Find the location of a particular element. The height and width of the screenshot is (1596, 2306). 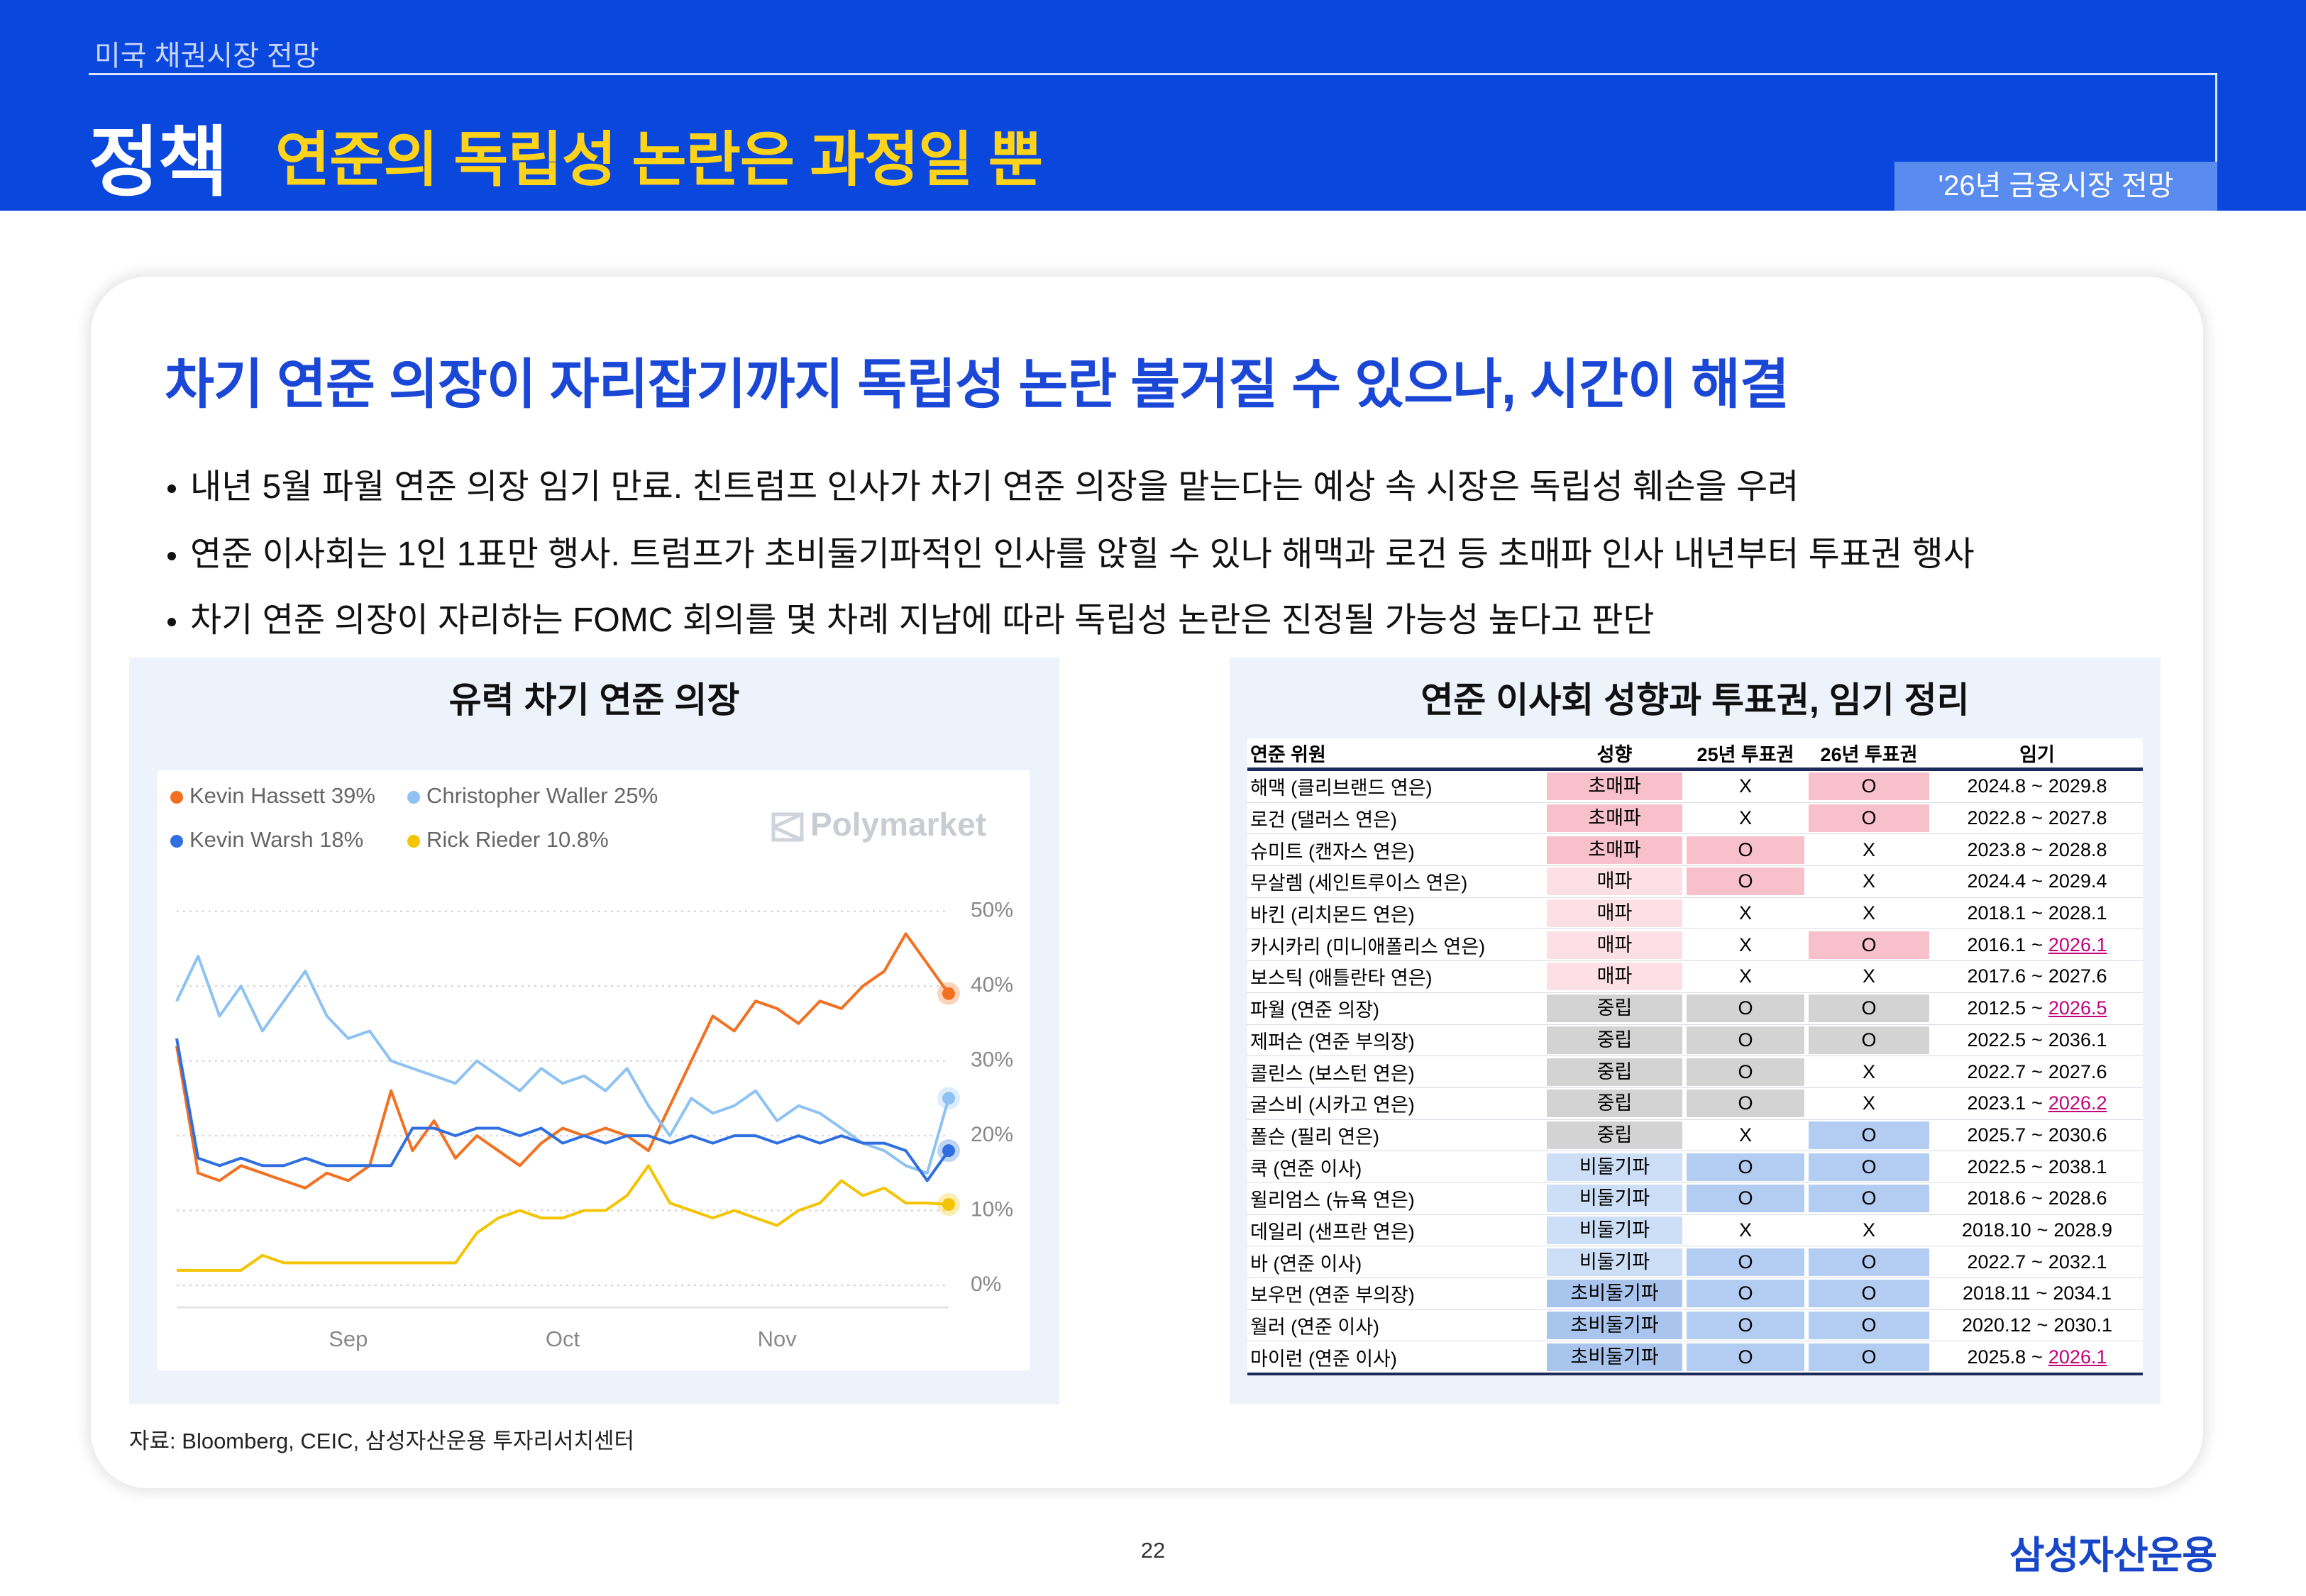

table-row: 파월 (연준 의장) 중립 O O 2012.5 ~2026.5 is located at coordinates (1695, 1009).